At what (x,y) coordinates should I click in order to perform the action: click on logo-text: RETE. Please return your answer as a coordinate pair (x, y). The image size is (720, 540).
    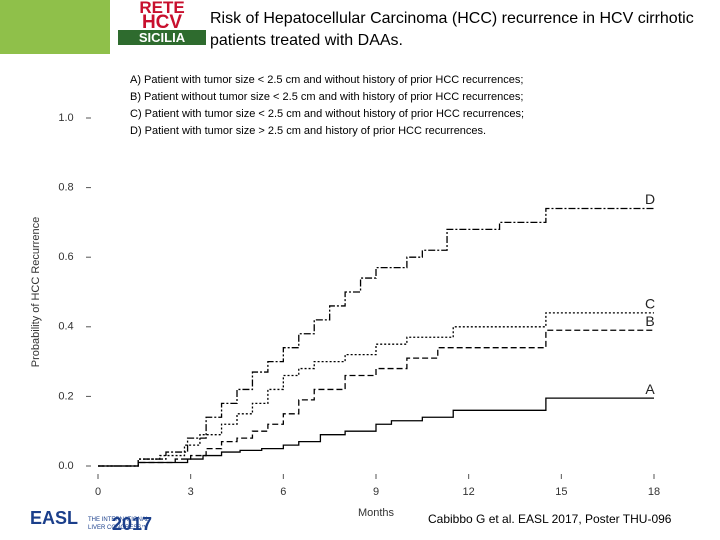
    Looking at the image, I should click on (162, 8).